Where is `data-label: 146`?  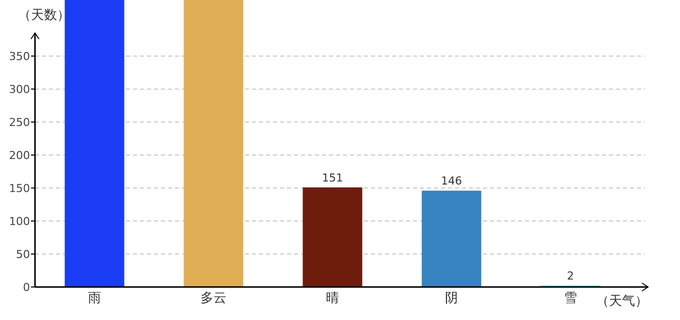 data-label: 146 is located at coordinates (451, 181).